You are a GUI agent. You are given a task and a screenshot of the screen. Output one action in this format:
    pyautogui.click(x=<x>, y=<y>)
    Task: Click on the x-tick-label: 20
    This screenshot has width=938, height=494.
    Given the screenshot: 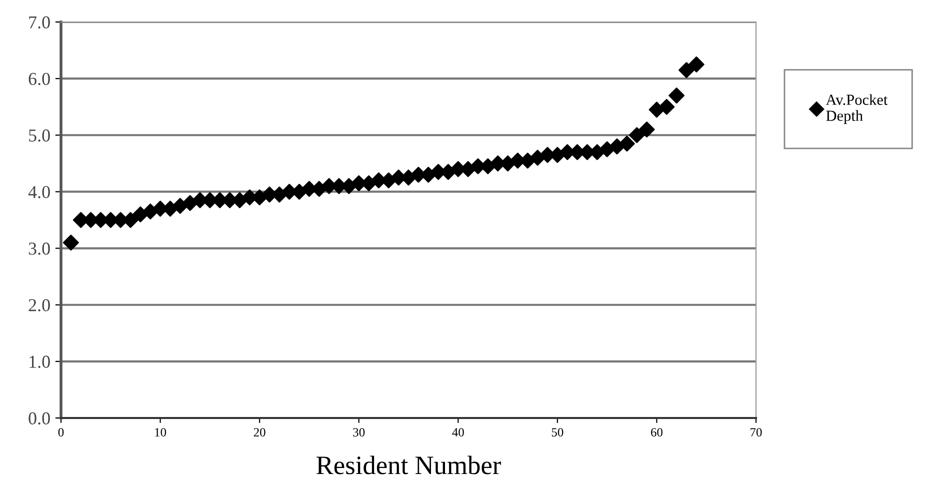 What is the action you would take?
    pyautogui.click(x=260, y=432)
    